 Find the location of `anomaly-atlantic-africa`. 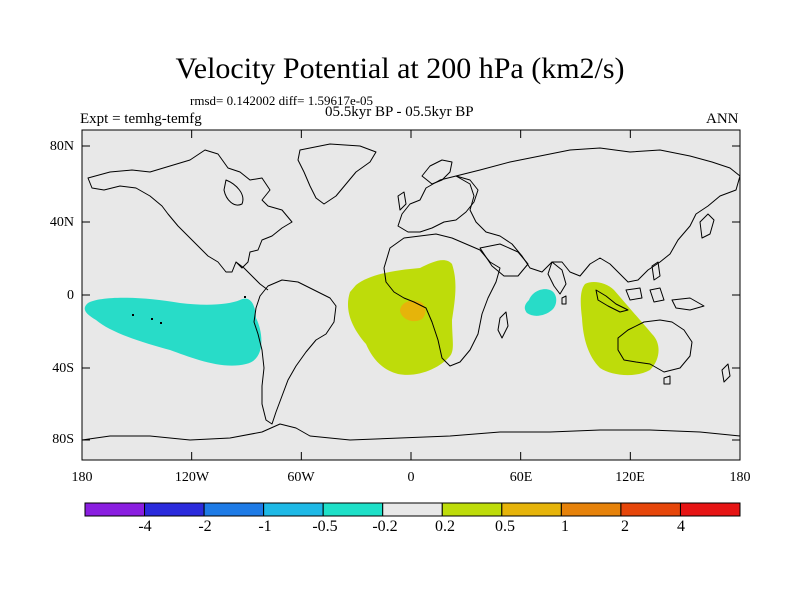

anomaly-atlantic-africa is located at coordinates (401, 317).